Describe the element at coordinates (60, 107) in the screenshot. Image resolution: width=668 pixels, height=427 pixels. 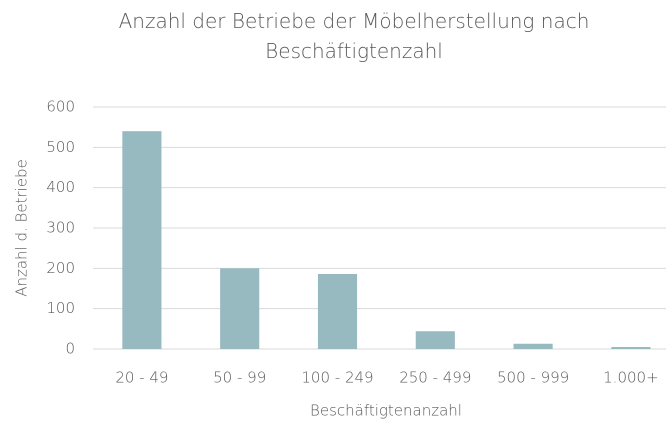
I see `y-tick-label: 600` at that location.